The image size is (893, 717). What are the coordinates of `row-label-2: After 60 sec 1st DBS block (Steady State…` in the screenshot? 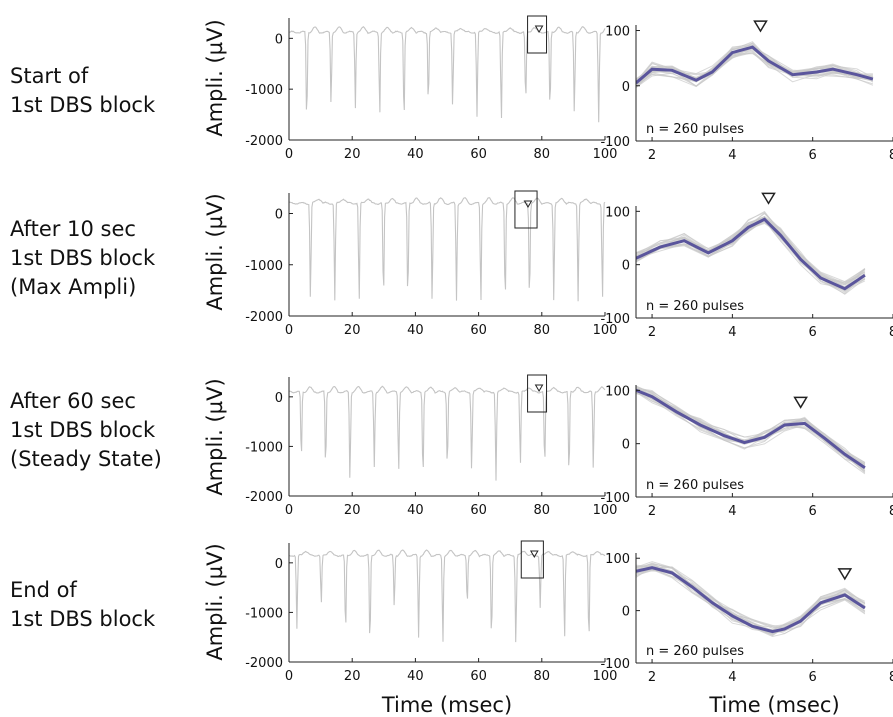 It's located at (86, 430).